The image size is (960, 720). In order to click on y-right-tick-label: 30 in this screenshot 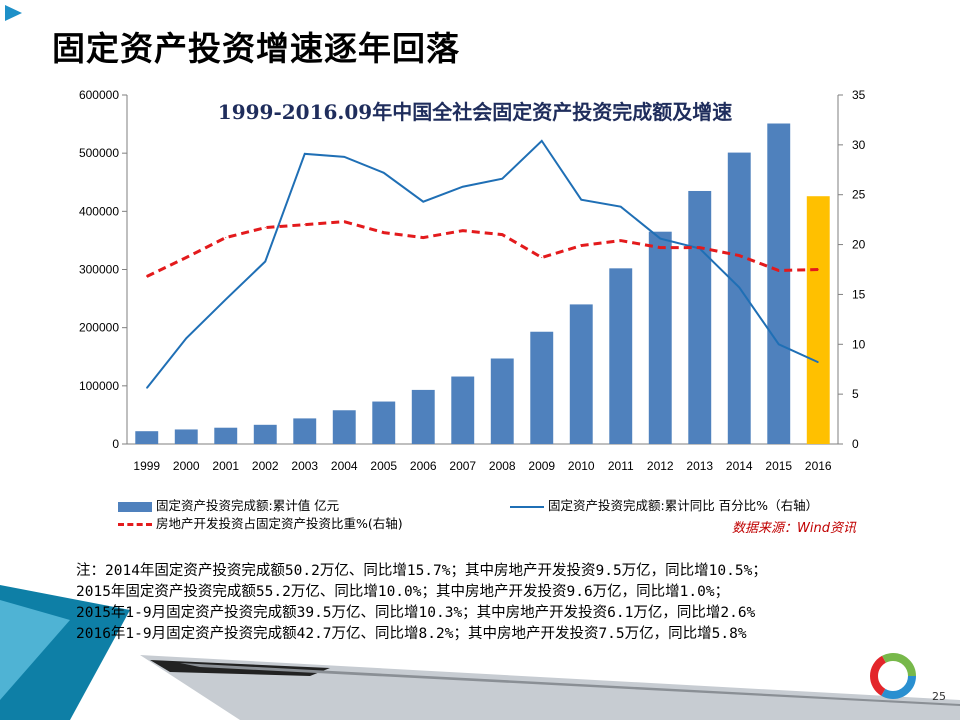, I will do `click(859, 145)`.